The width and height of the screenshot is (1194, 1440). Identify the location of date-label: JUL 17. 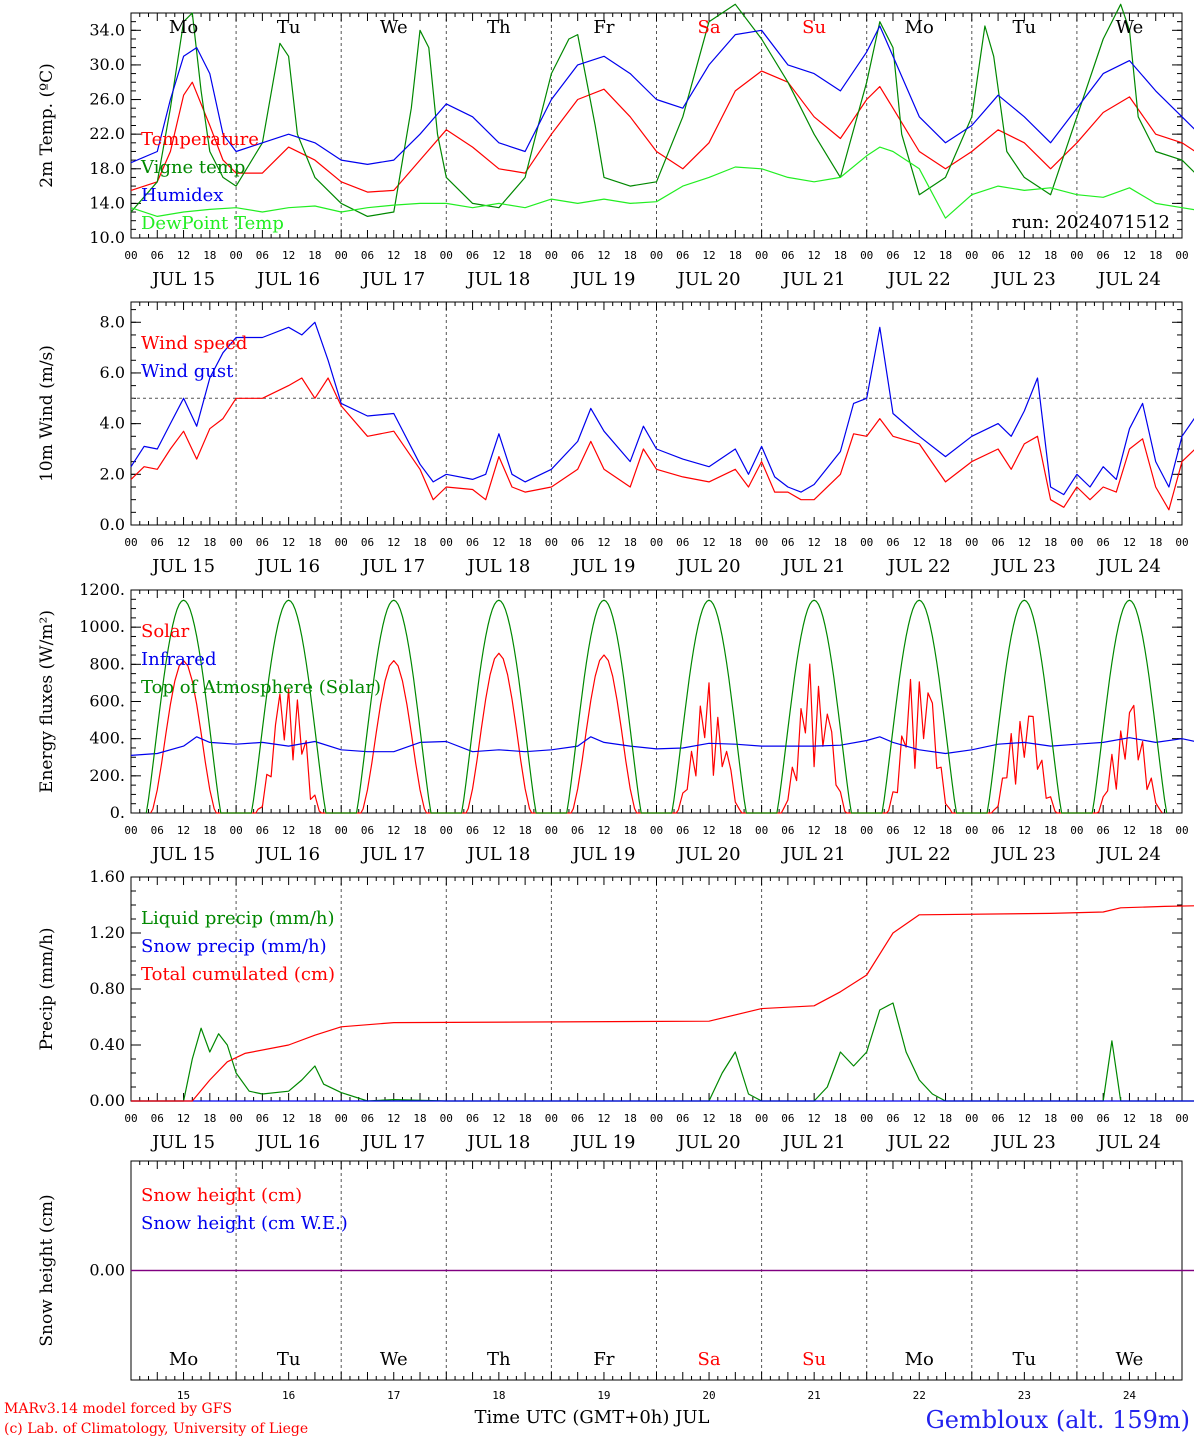
(392, 566).